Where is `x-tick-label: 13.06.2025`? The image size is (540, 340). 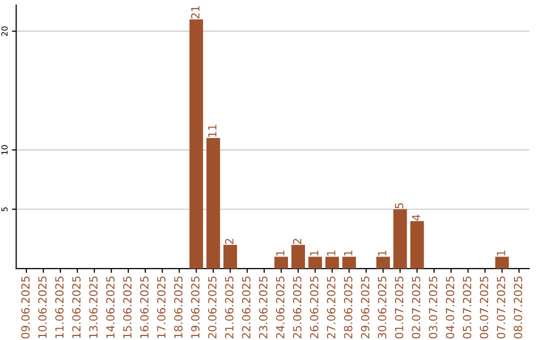 x-tick-label: 13.06.2025 is located at coordinates (93, 307).